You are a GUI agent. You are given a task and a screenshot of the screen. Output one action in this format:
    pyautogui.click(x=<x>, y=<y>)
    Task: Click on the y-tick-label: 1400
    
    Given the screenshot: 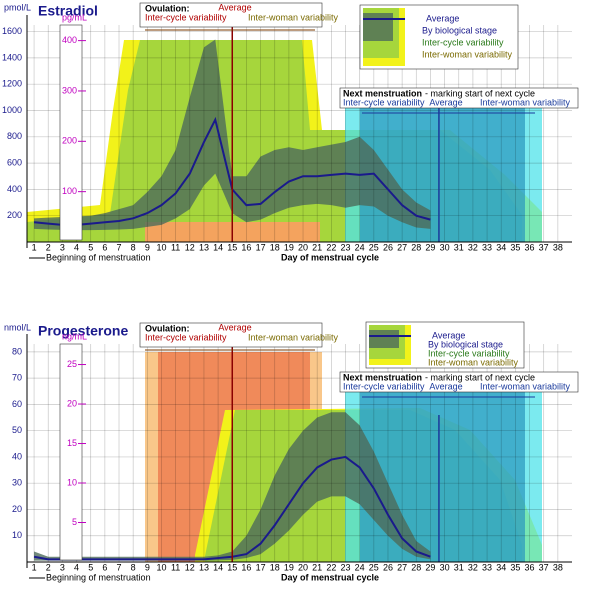 What is the action you would take?
    pyautogui.click(x=12, y=57)
    